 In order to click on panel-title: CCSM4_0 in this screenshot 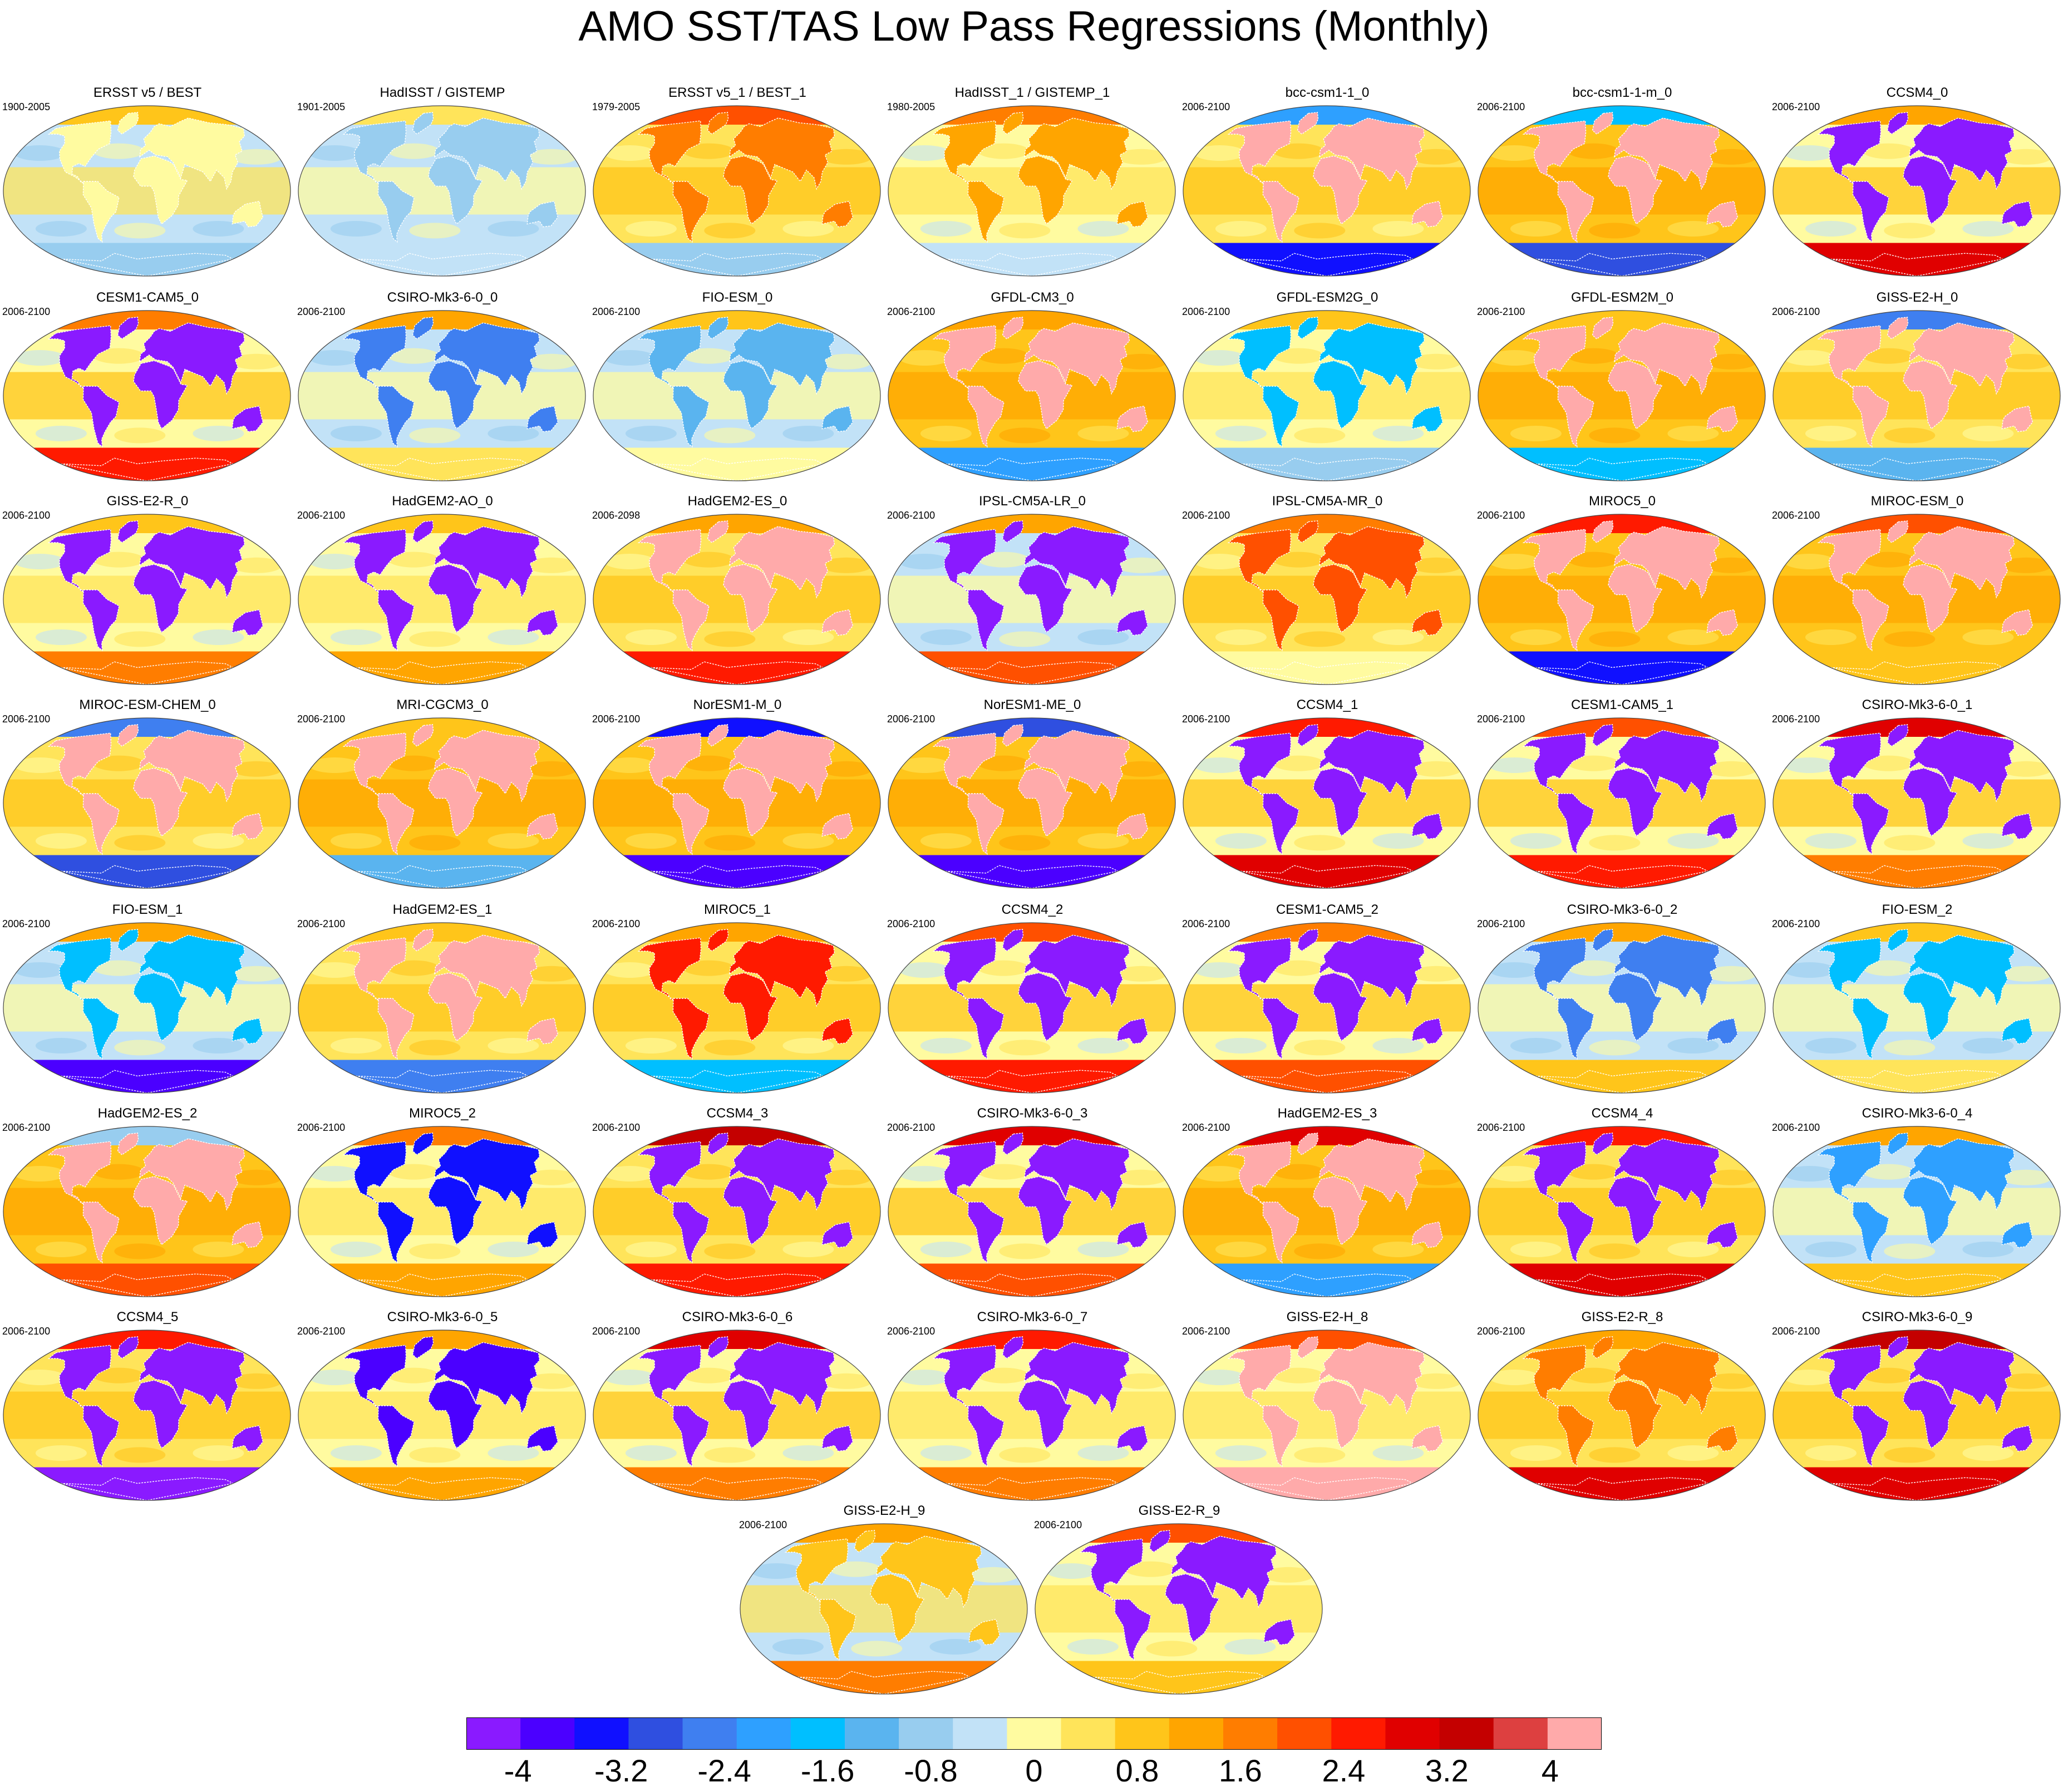, I will do `click(1917, 92)`.